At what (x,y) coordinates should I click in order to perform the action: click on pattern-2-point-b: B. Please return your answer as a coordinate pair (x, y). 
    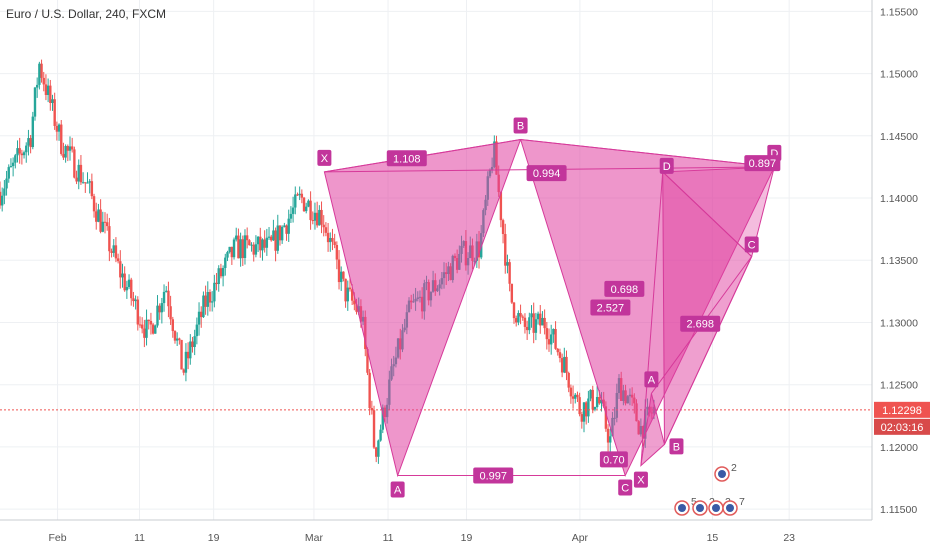
    Looking at the image, I should click on (676, 446).